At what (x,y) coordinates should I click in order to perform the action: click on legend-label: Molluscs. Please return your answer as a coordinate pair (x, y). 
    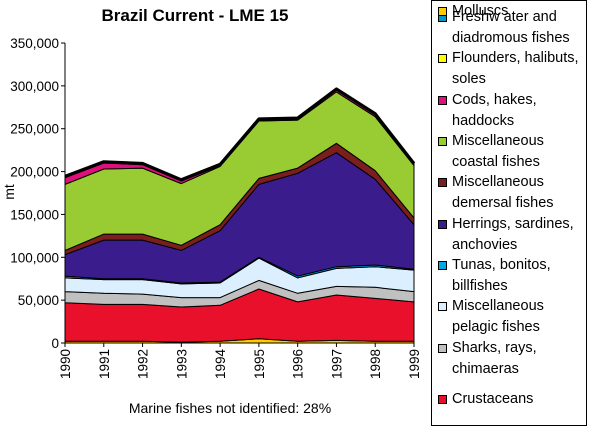
    Looking at the image, I should click on (480, 11).